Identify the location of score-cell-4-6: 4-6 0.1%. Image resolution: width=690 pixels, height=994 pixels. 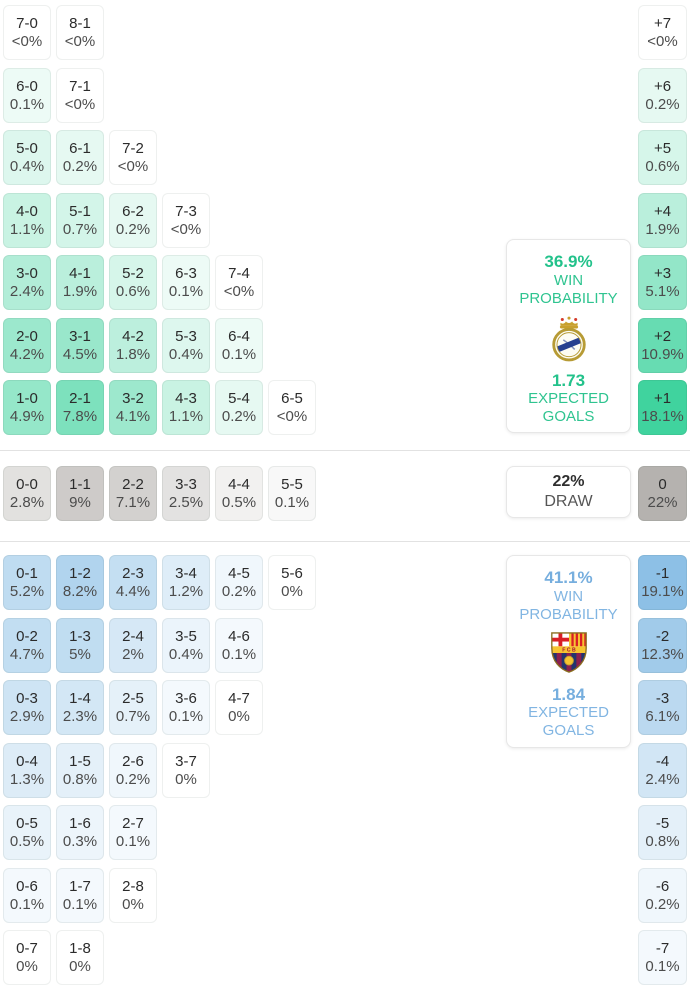
(239, 645).